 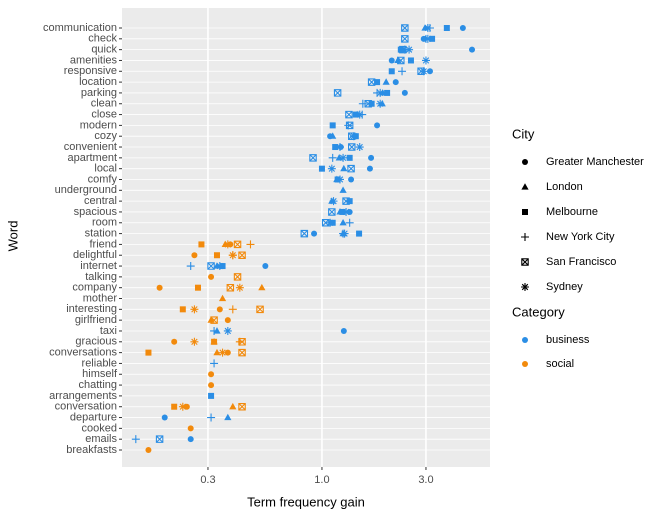 What do you see at coordinates (94, 60) in the screenshot?
I see `y-tick-label: amenities` at bounding box center [94, 60].